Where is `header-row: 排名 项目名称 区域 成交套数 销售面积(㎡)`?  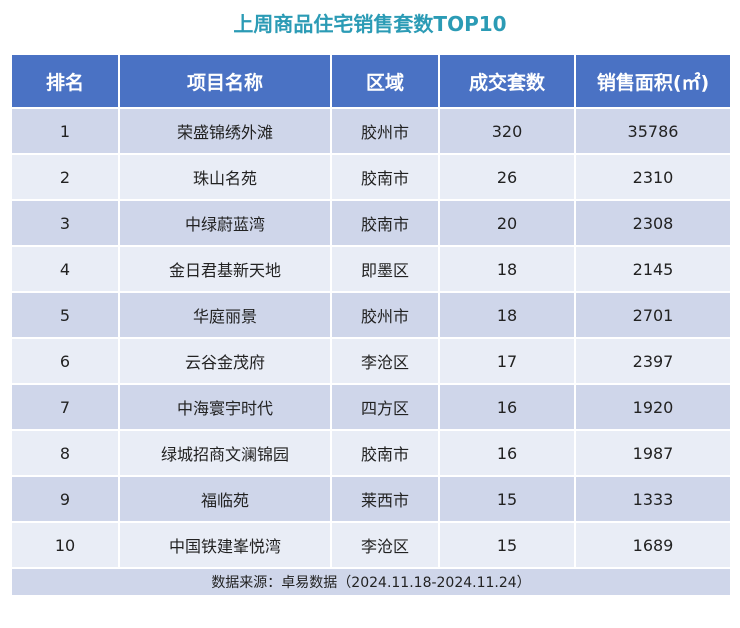
header-row: 排名 项目名称 区域 成交套数 销售面积(㎡) is located at coordinates (371, 81).